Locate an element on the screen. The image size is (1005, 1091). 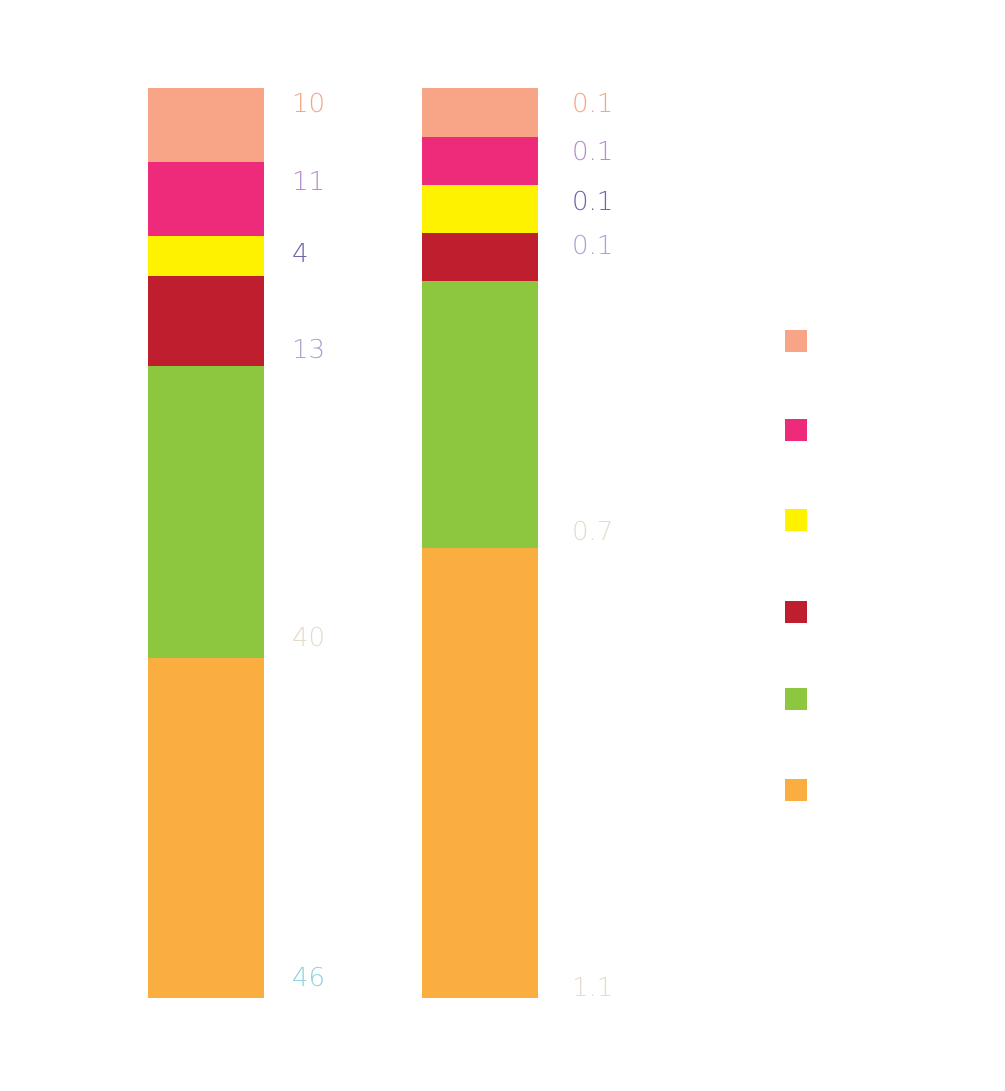
data-label: 11 is located at coordinates (308, 182).